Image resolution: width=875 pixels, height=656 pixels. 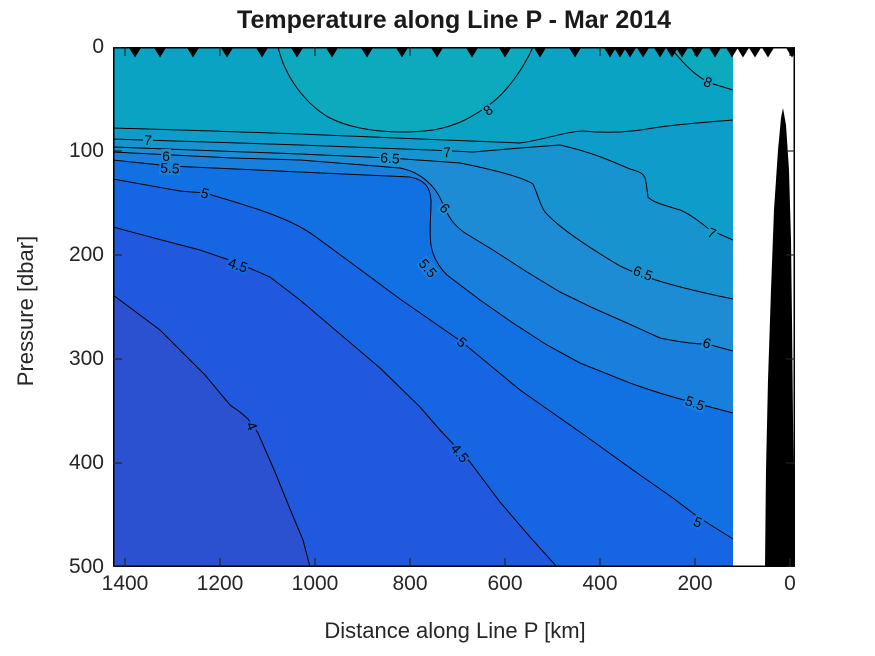 What do you see at coordinates (790, 583) in the screenshot?
I see `x-tick-label: 0` at bounding box center [790, 583].